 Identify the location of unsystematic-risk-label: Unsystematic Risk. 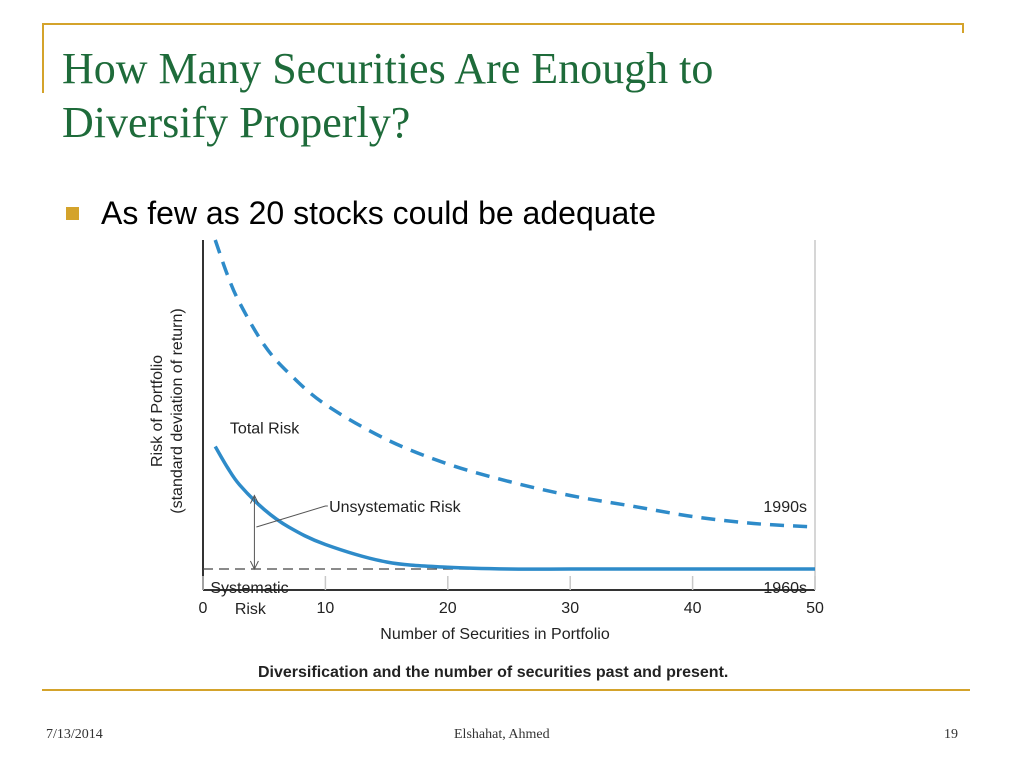
(395, 507).